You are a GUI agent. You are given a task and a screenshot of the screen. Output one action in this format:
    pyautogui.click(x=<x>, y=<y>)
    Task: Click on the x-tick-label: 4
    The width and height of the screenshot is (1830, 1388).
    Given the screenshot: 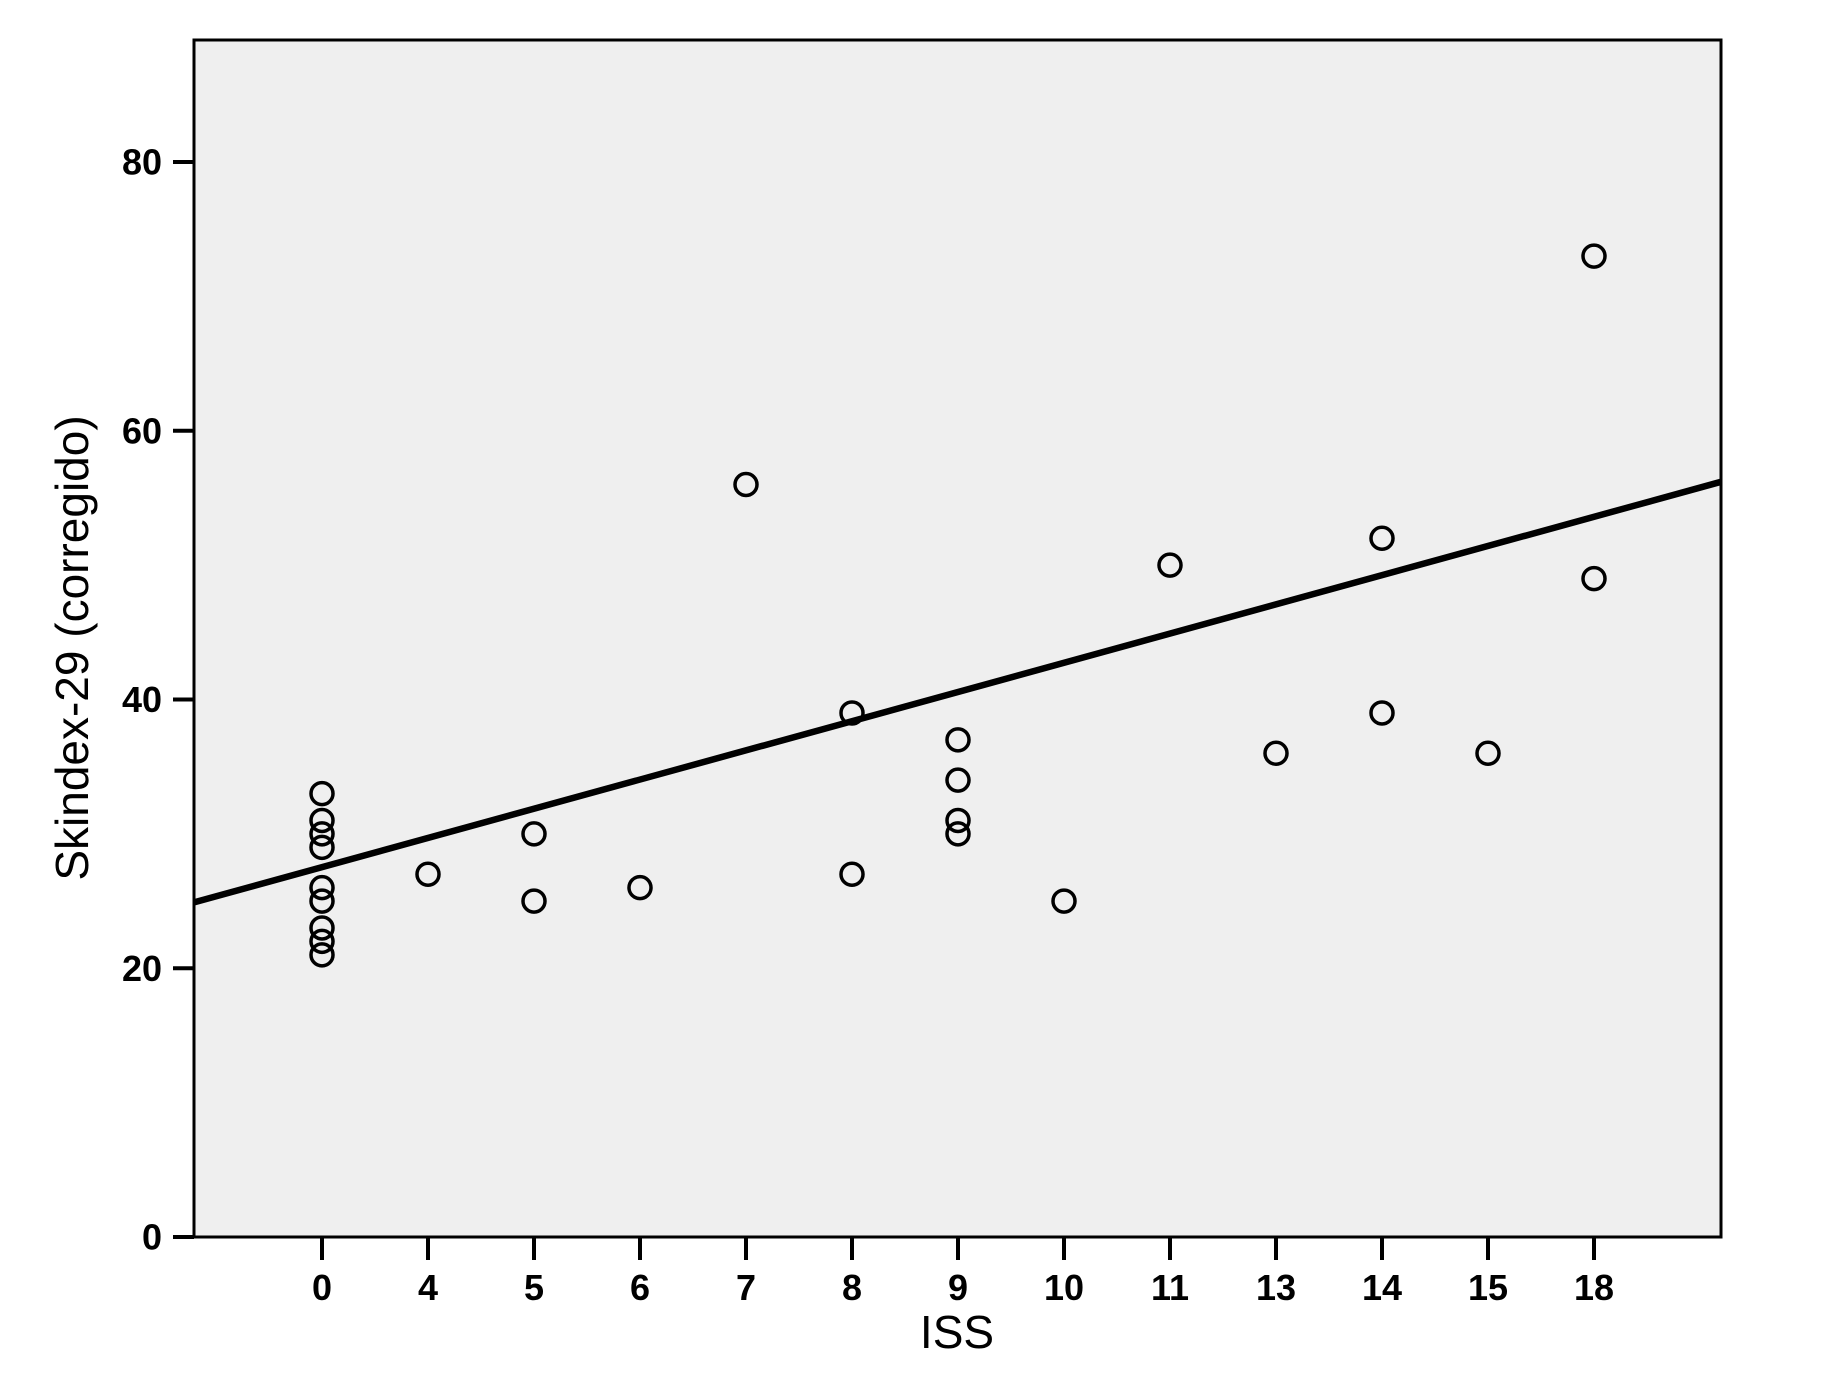 What is the action you would take?
    pyautogui.click(x=428, y=1287)
    